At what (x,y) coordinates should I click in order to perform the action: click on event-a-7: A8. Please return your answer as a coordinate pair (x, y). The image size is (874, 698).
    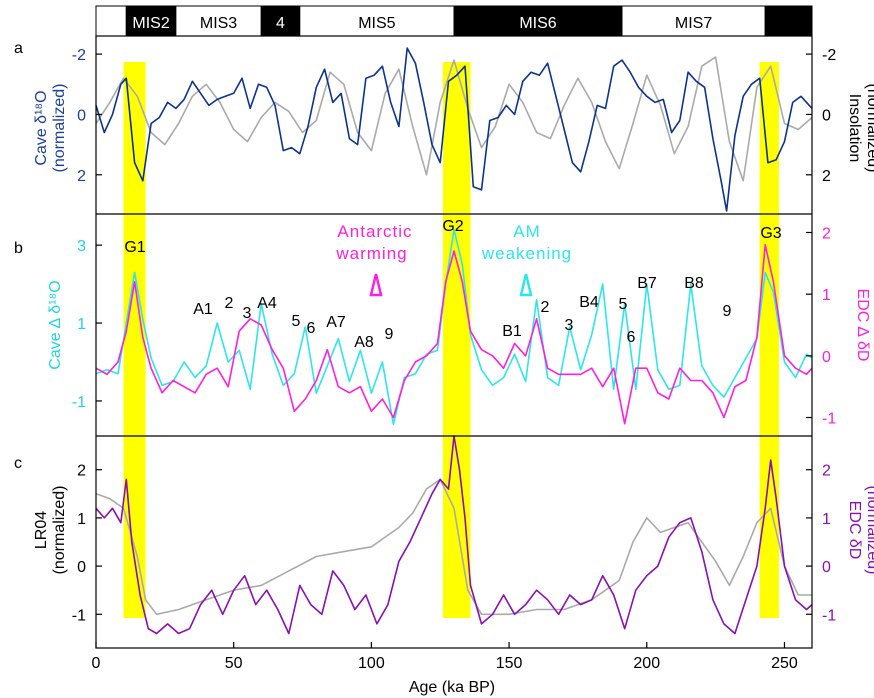
    Looking at the image, I should click on (364, 342).